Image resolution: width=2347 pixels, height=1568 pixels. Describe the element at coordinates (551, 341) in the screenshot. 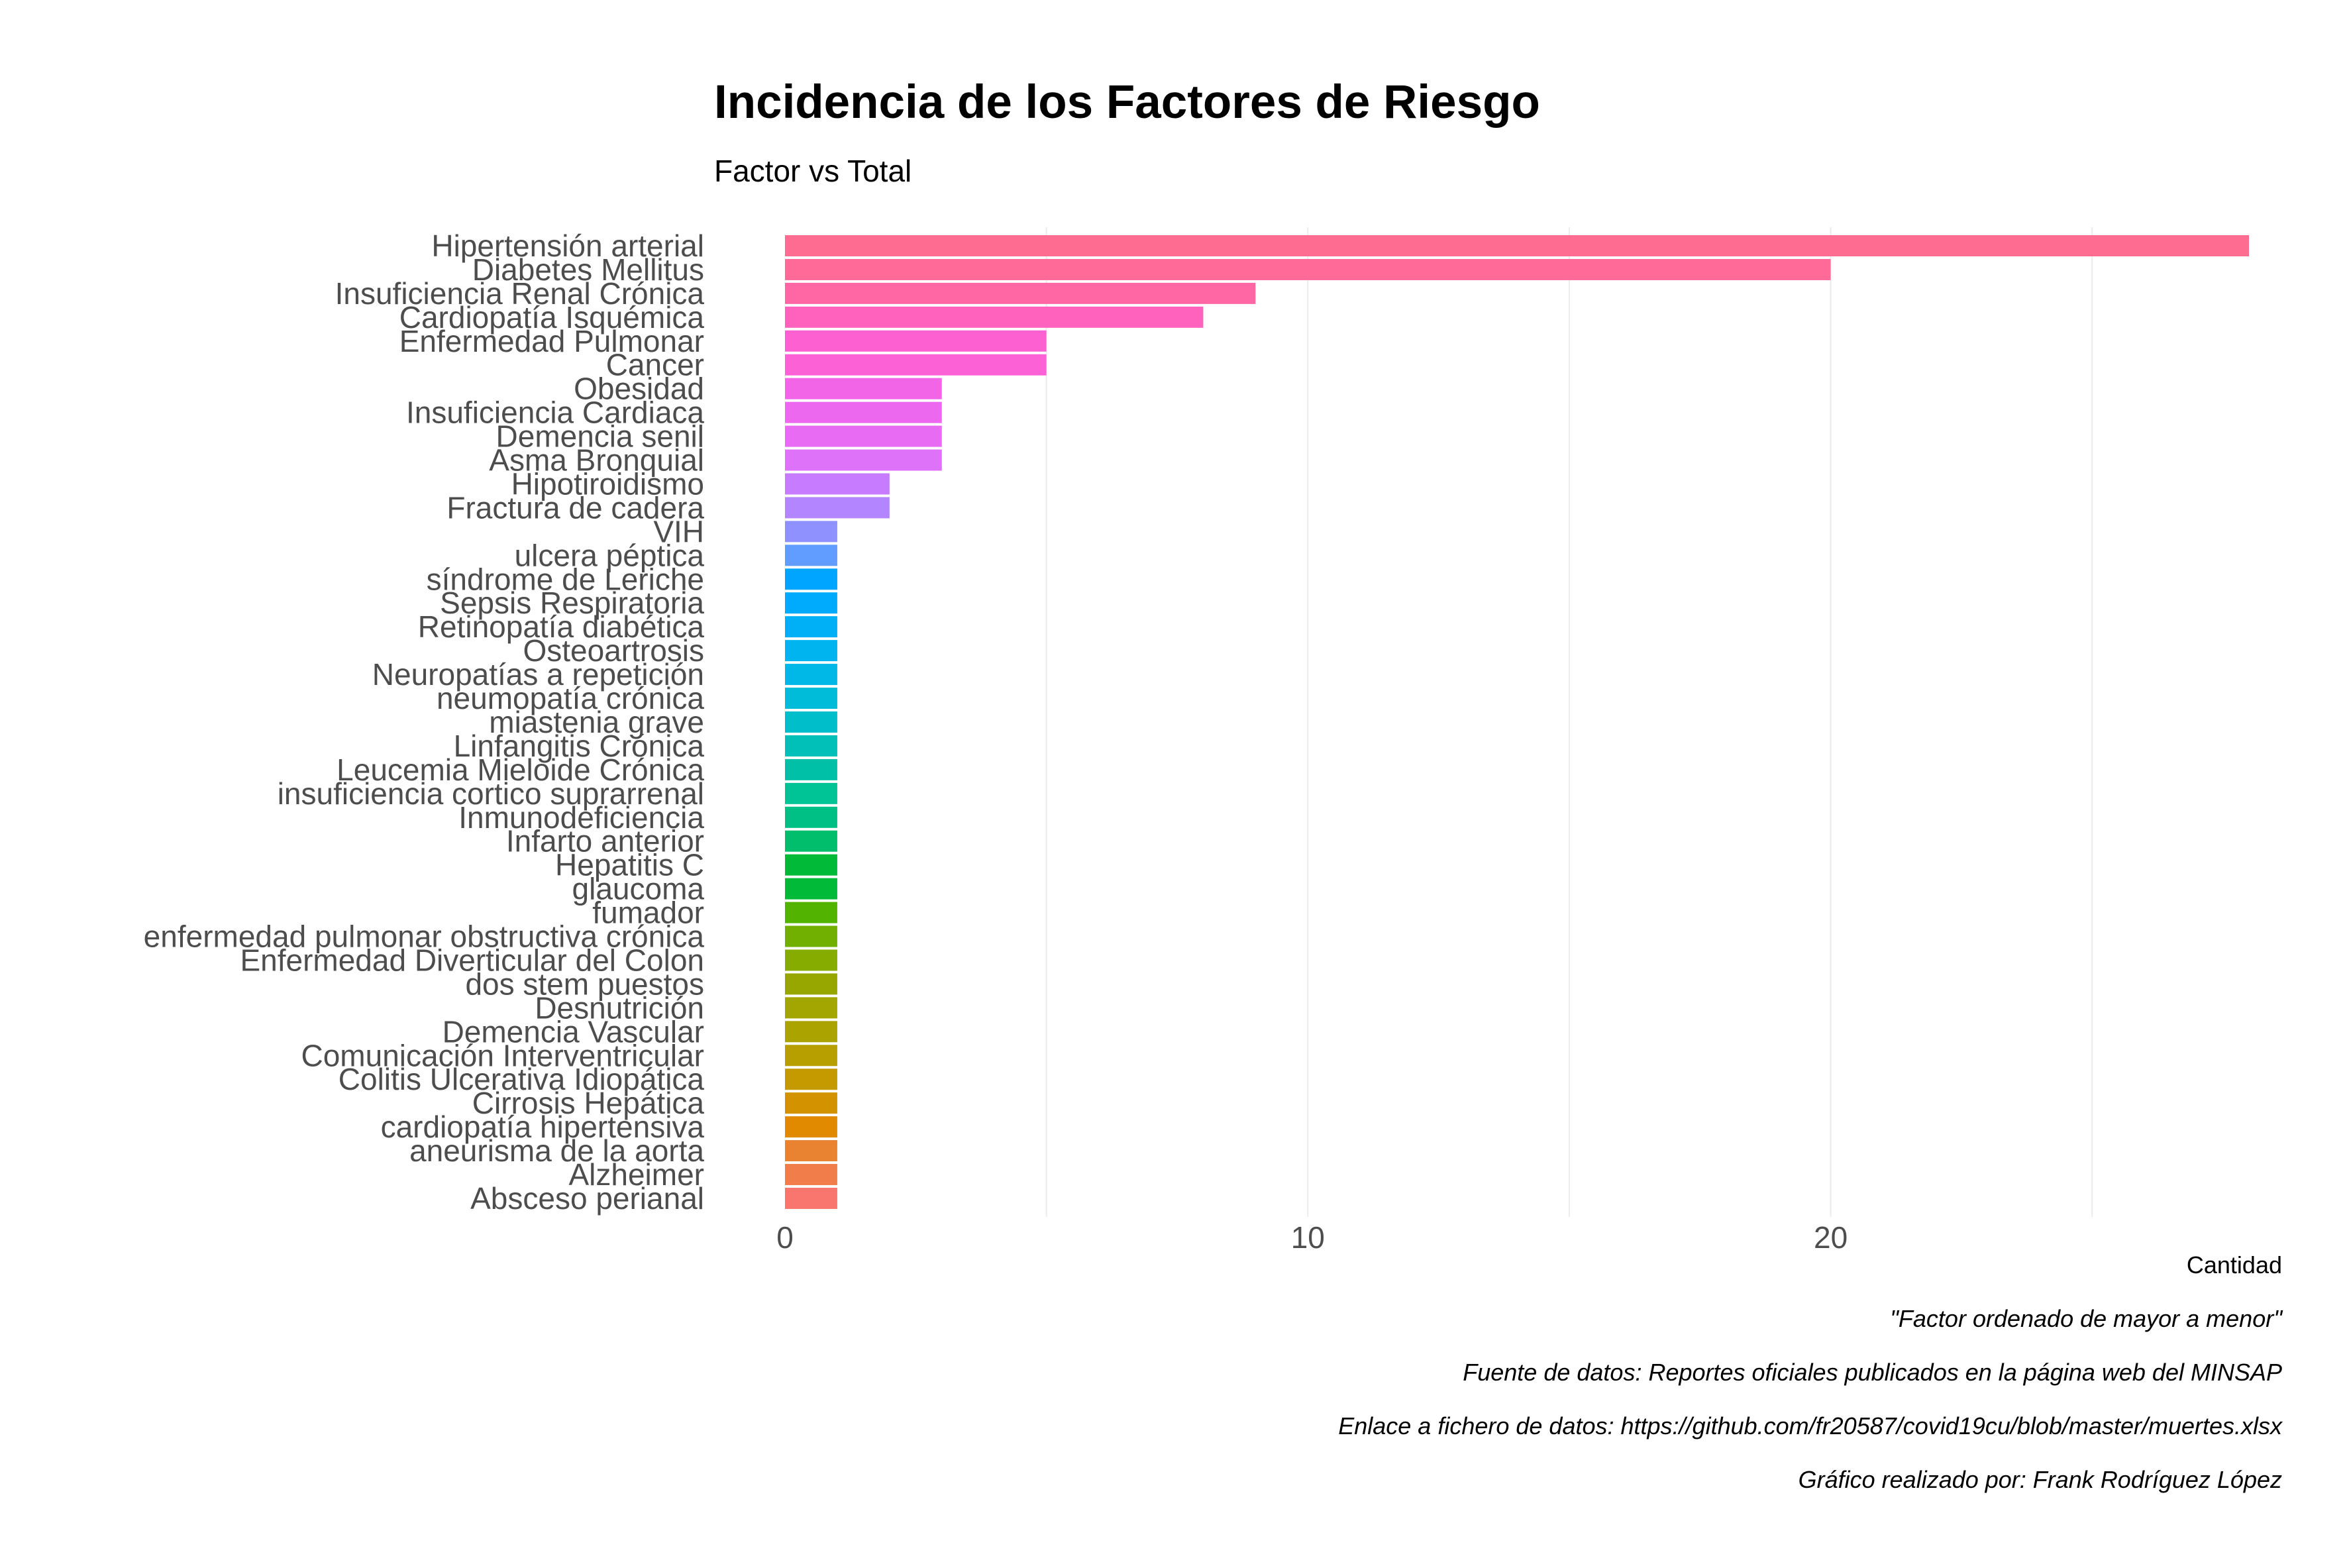

I see `y-tick-label: Enfermedad Pulmonar` at that location.